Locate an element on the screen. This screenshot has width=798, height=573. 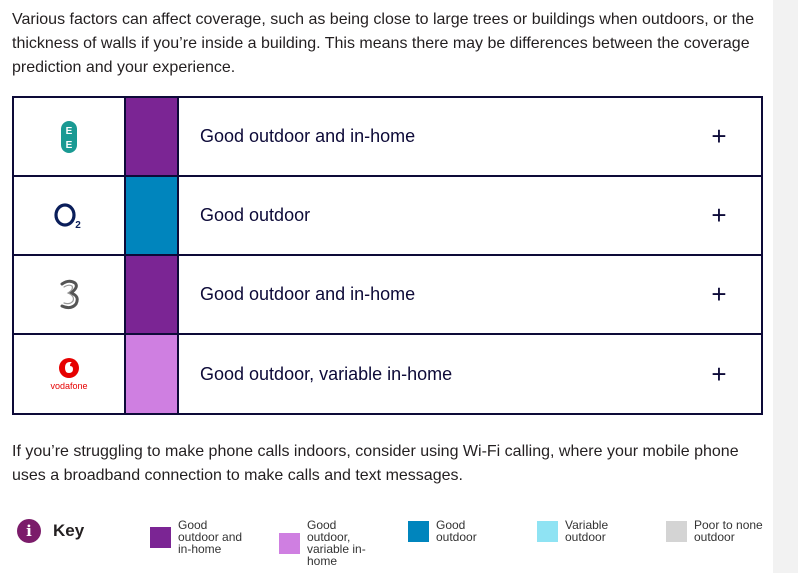
operator-logo-cell is located at coordinates (70, 294).